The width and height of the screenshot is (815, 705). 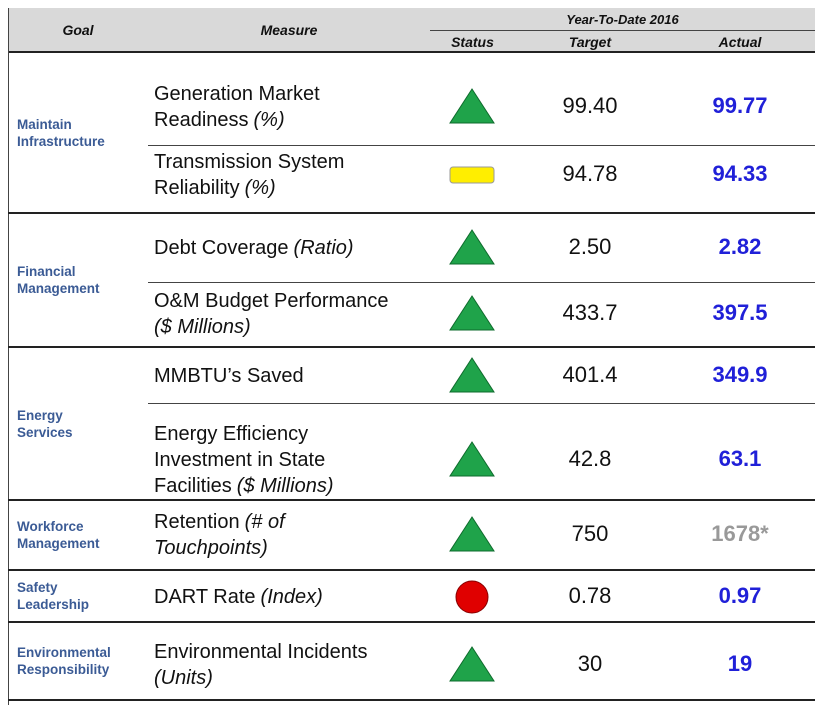 I want to click on goal-label-line: Services, so click(x=45, y=432).